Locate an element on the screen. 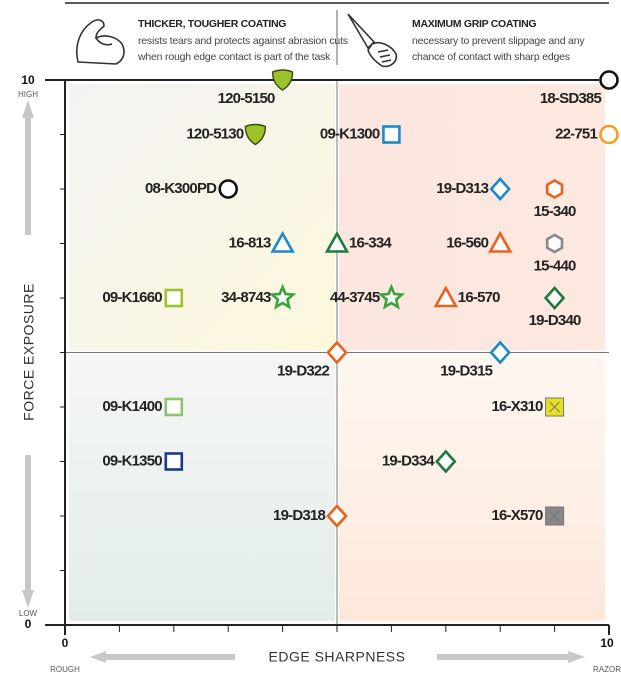 The width and height of the screenshot is (621, 686). header-text: chance of contact with sharp edges is located at coordinates (491, 57).